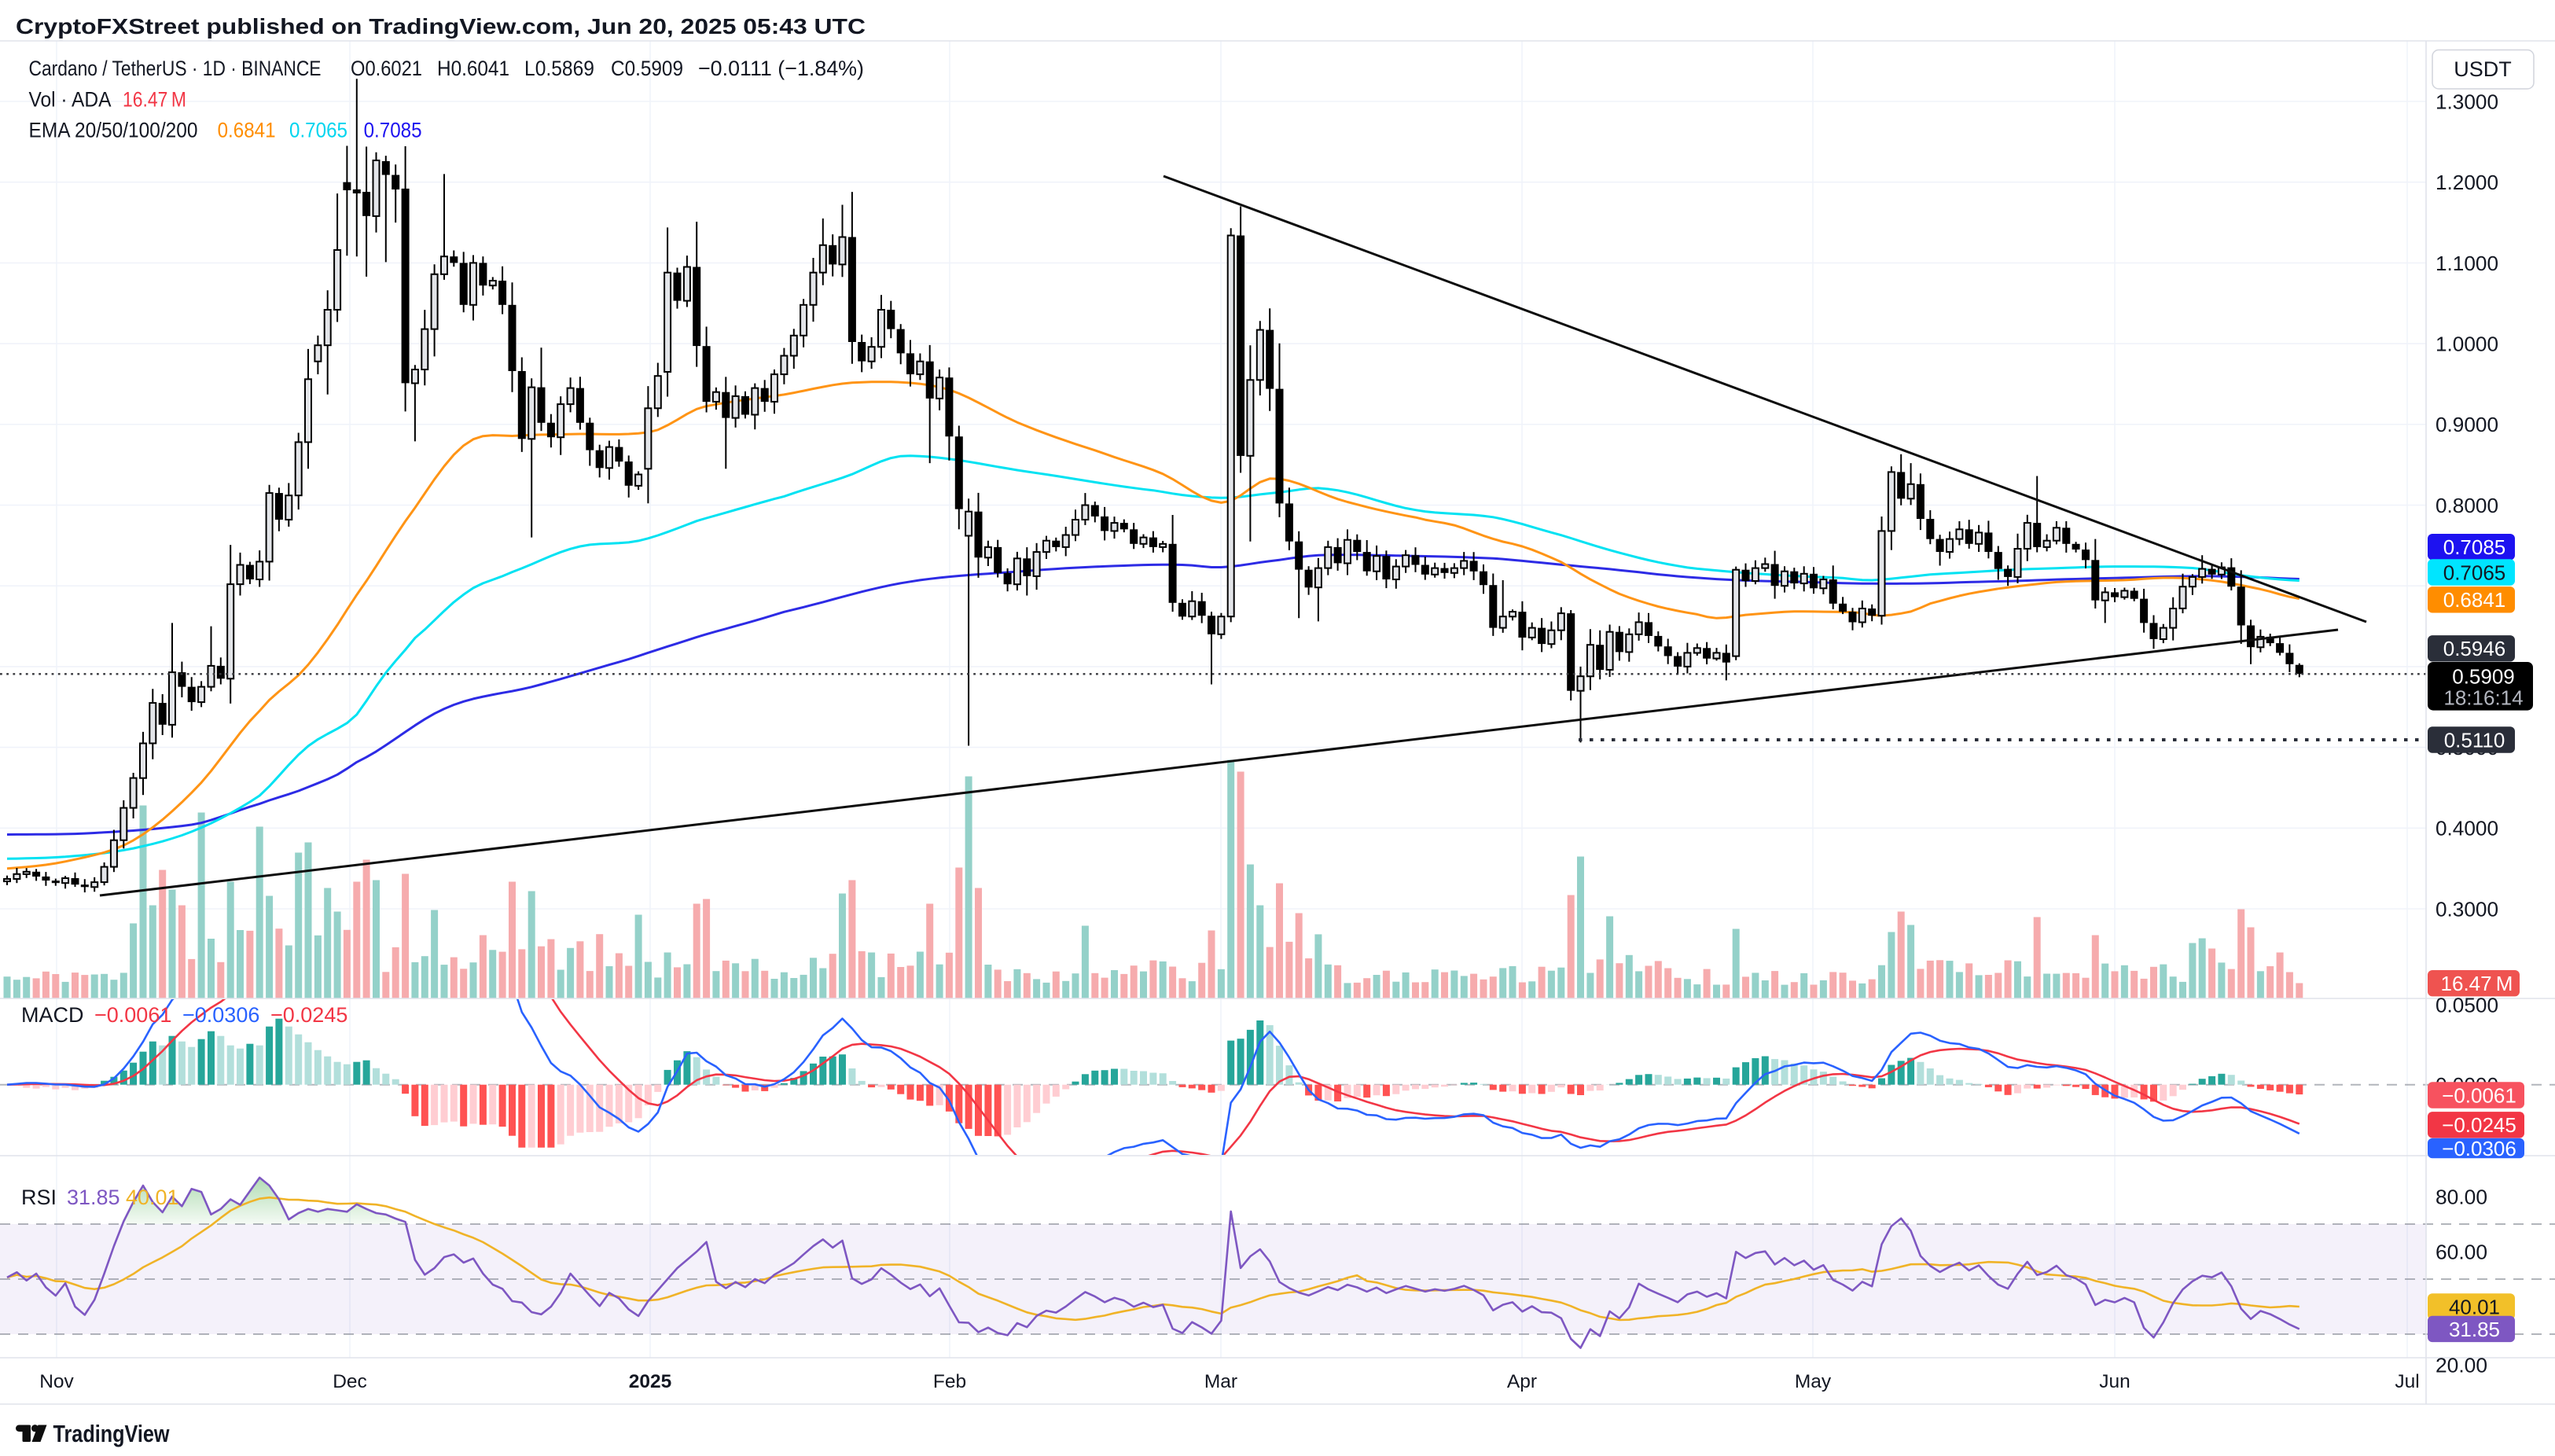 The width and height of the screenshot is (2555, 1456). What do you see at coordinates (1221, 1381) in the screenshot?
I see `svg-text: Mar` at bounding box center [1221, 1381].